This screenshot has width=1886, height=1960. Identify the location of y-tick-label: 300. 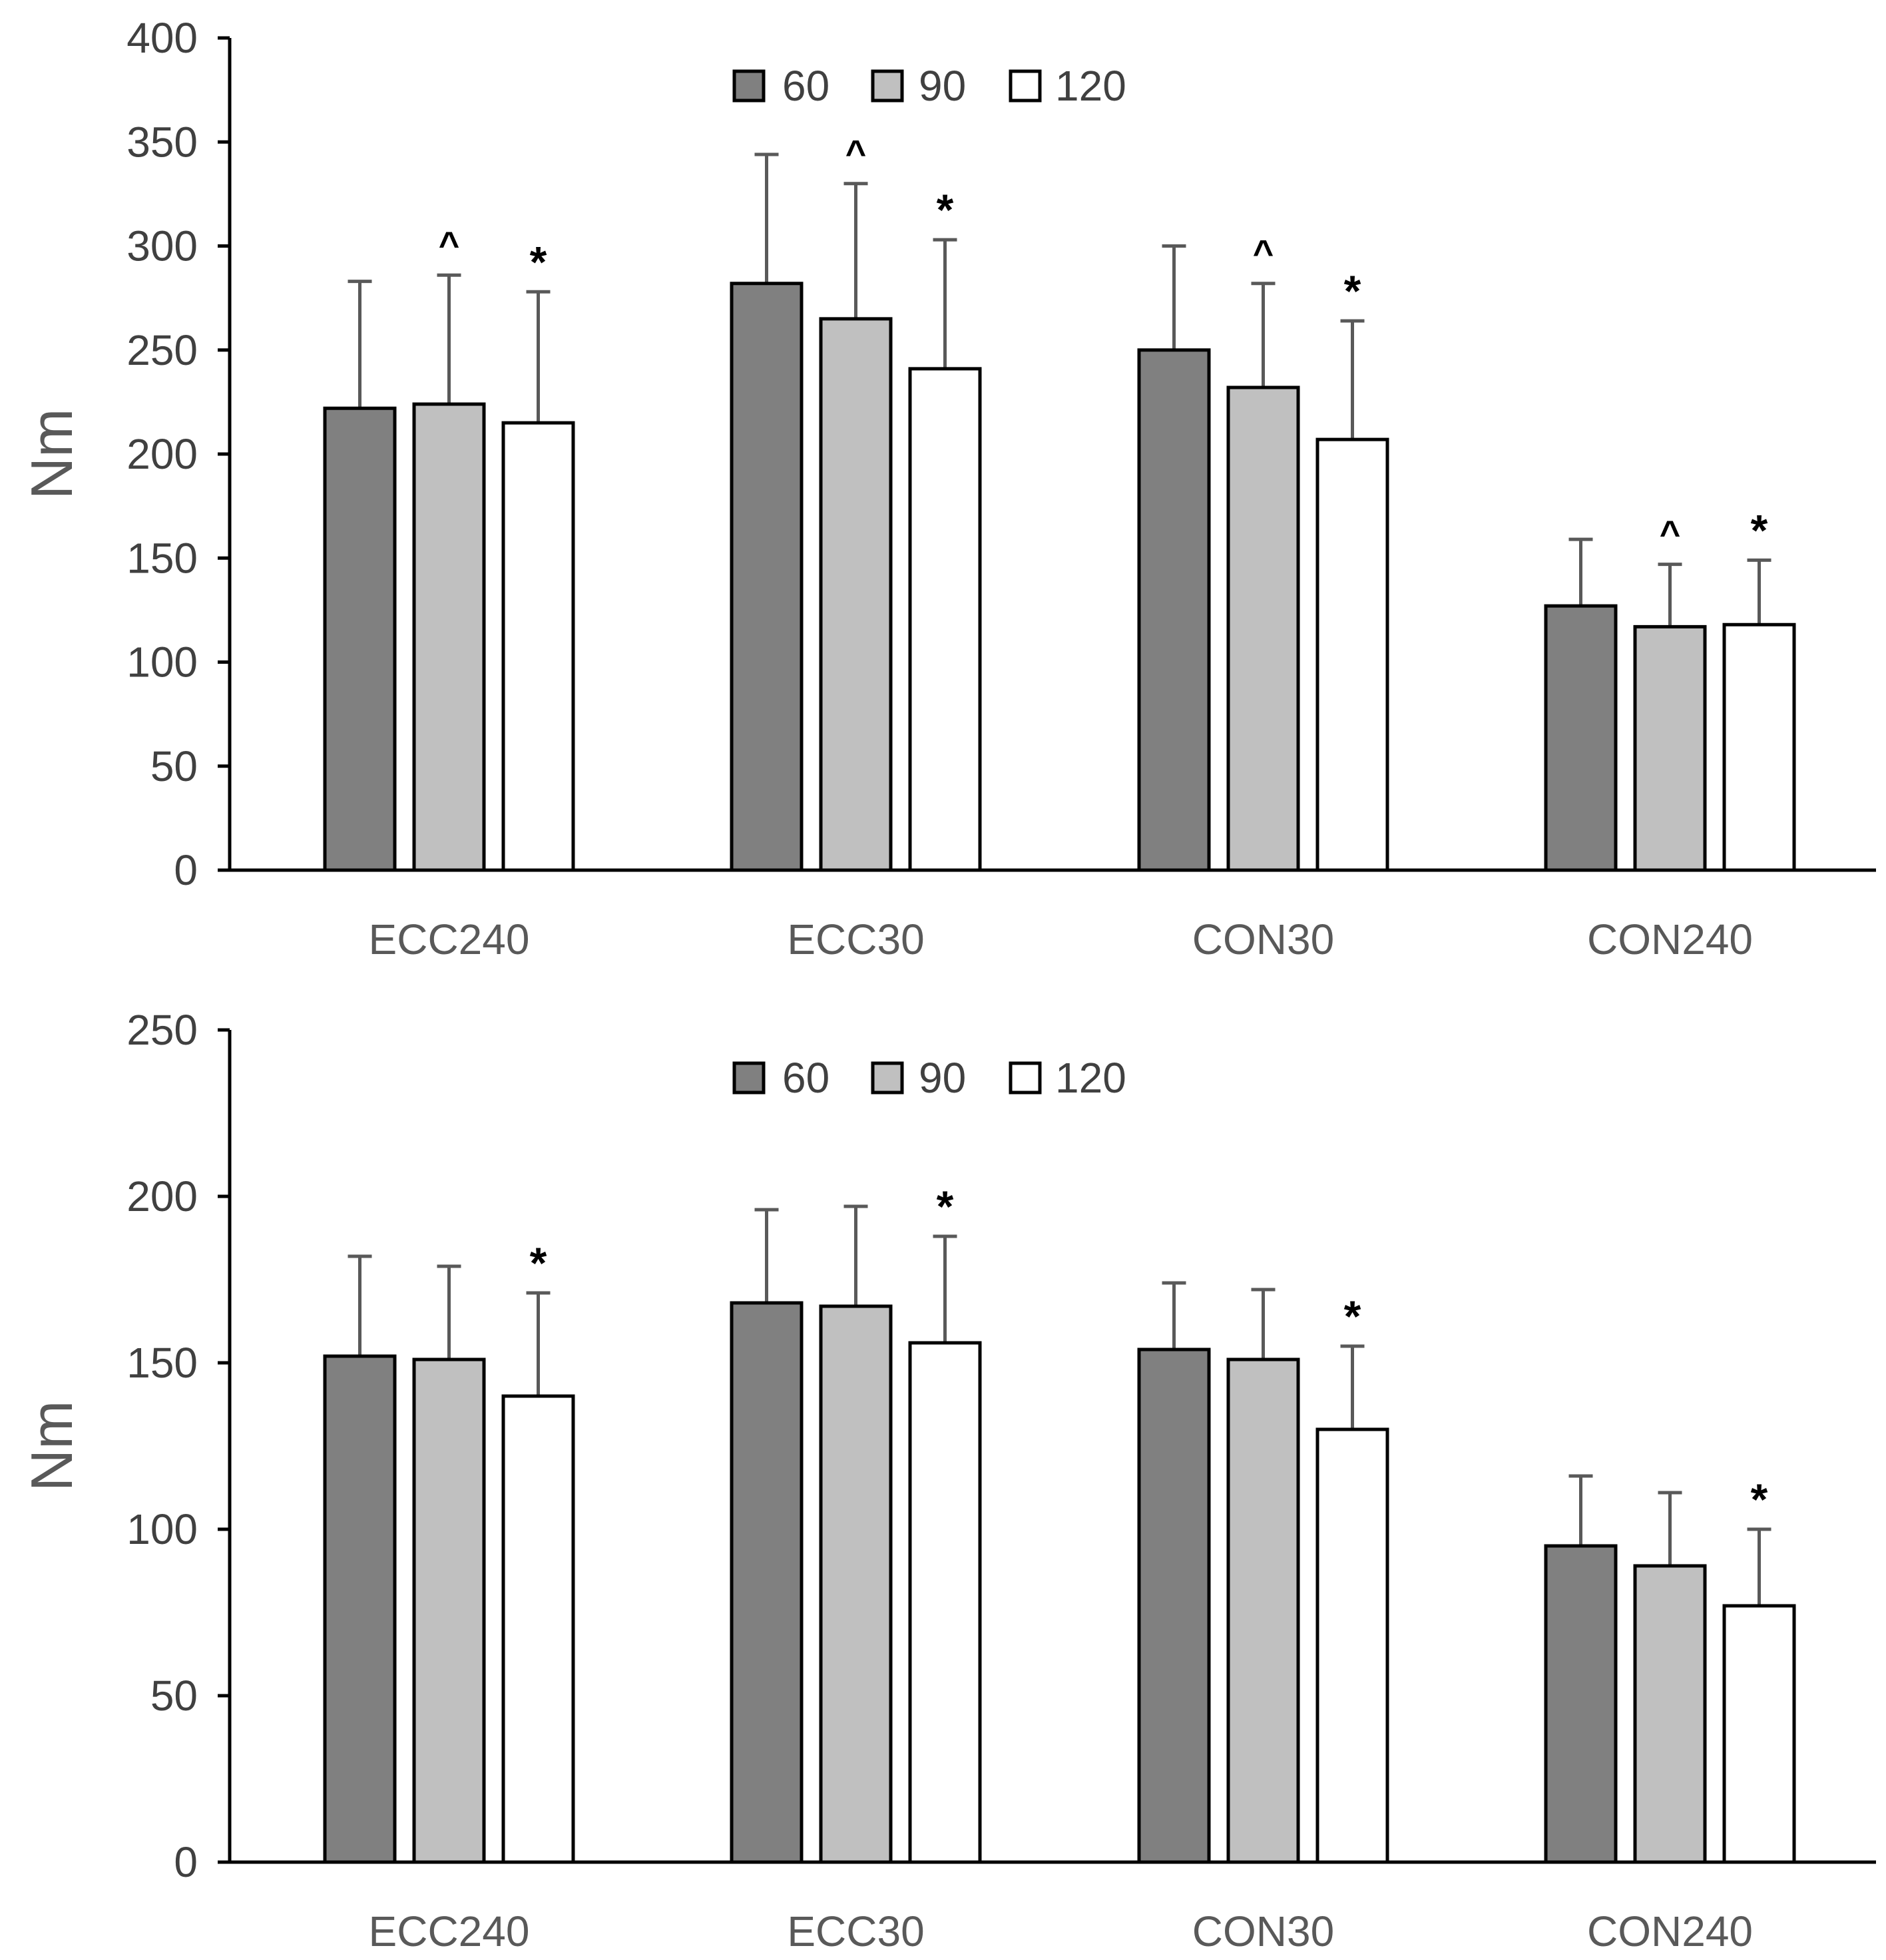
(162, 246).